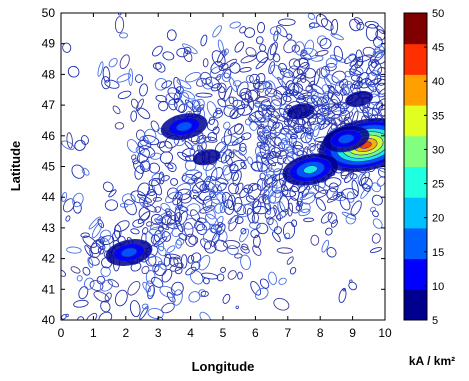 The height and width of the screenshot is (381, 469). What do you see at coordinates (49, 44) in the screenshot?
I see `y-tick-label: 49` at bounding box center [49, 44].